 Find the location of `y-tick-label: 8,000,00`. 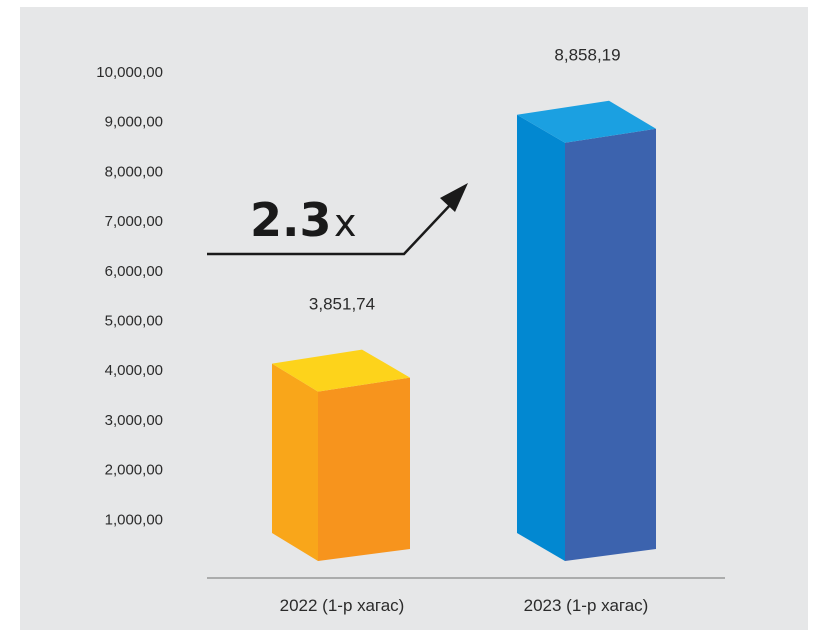

y-tick-label: 8,000,00 is located at coordinates (134, 171).